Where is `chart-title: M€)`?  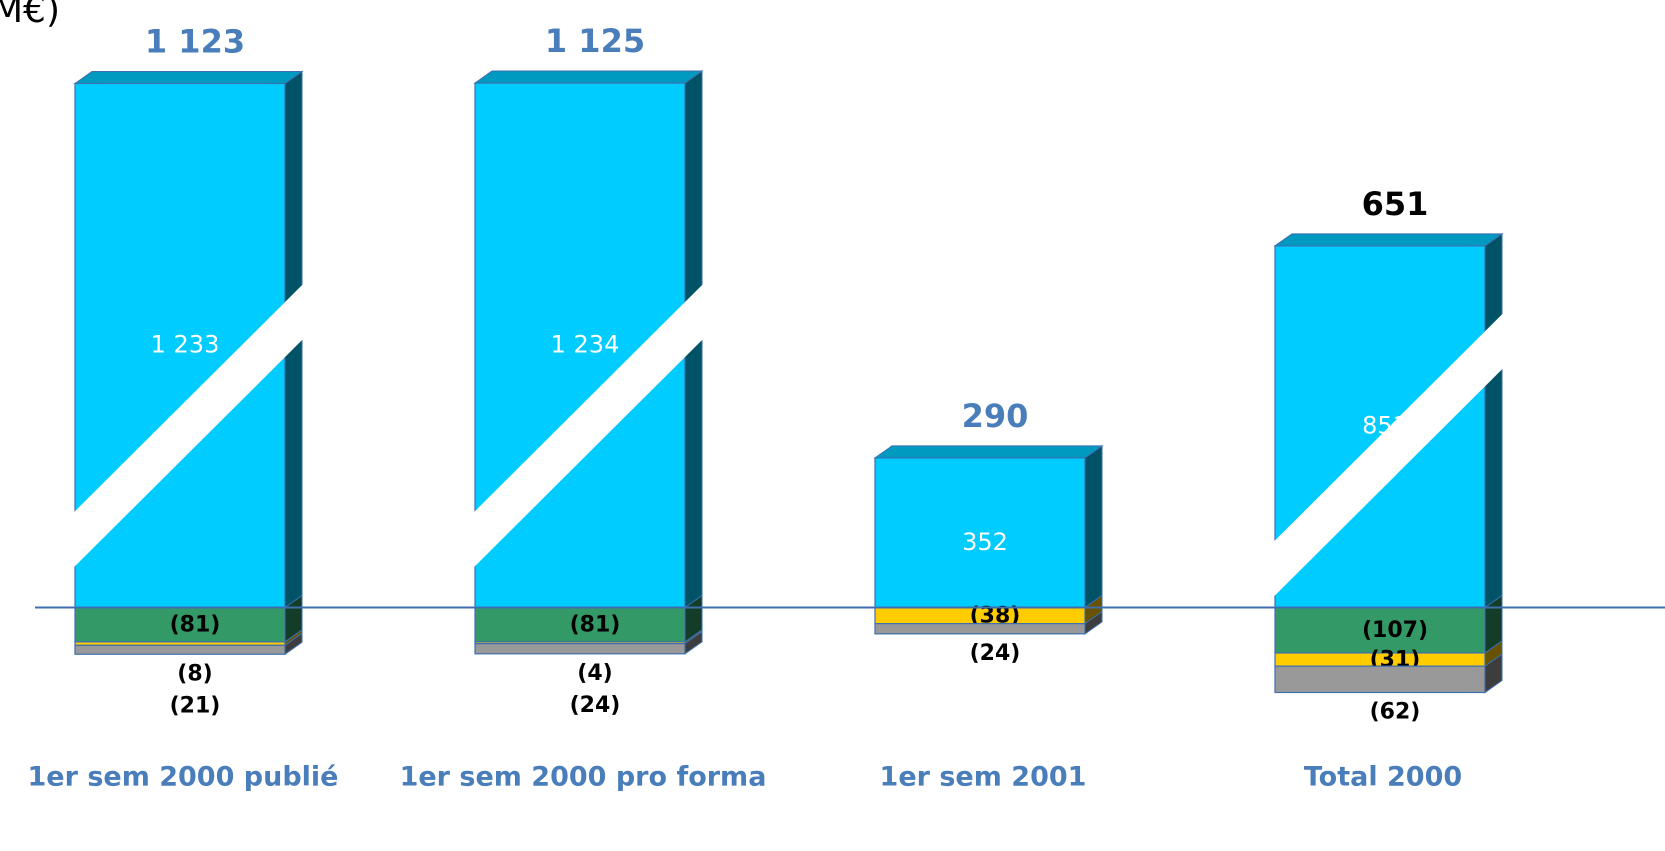 chart-title: M€) is located at coordinates (30, 15).